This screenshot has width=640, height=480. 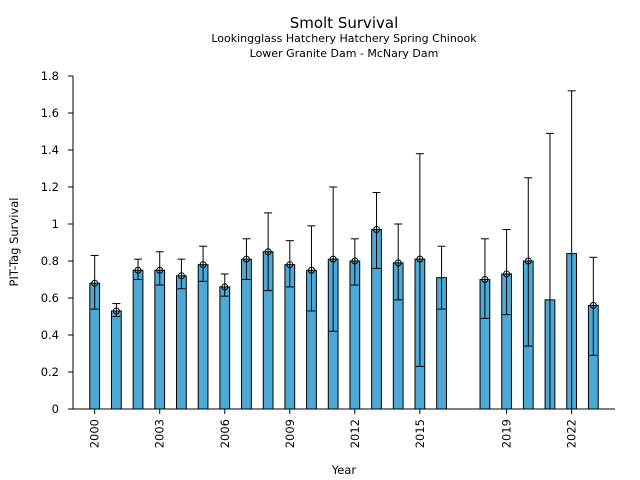 What do you see at coordinates (50, 76) in the screenshot?
I see `y-tick-label: 1.8` at bounding box center [50, 76].